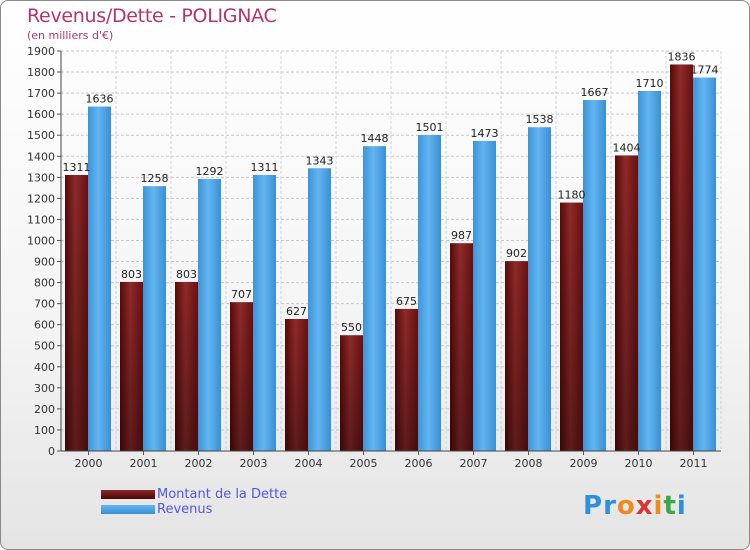  I want to click on bar-revenus-2007, so click(484, 296).